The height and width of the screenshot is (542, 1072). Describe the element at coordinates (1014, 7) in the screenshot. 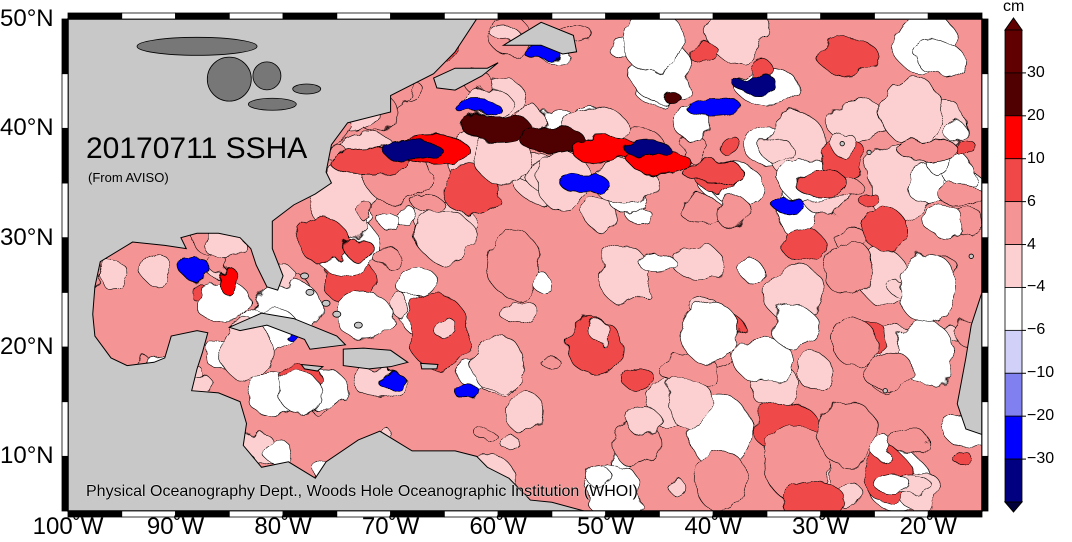

I see `colorbar-unit: cm` at that location.